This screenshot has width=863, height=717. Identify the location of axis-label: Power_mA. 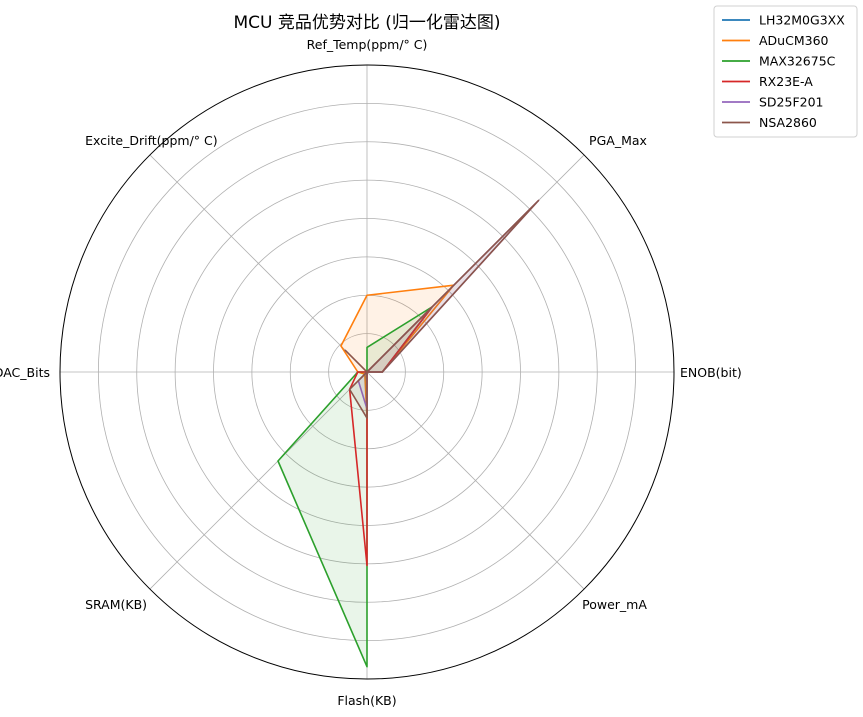
(614, 604).